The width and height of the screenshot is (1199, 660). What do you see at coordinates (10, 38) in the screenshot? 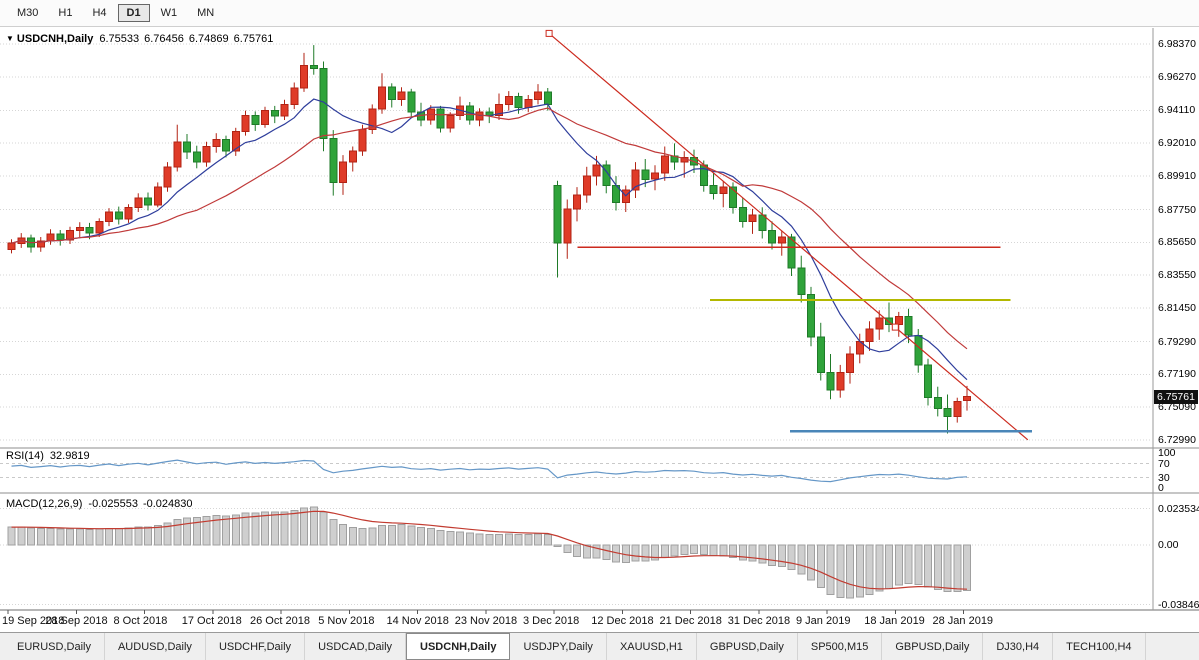
I see `symbol-dropdown-icon: ▼` at bounding box center [10, 38].